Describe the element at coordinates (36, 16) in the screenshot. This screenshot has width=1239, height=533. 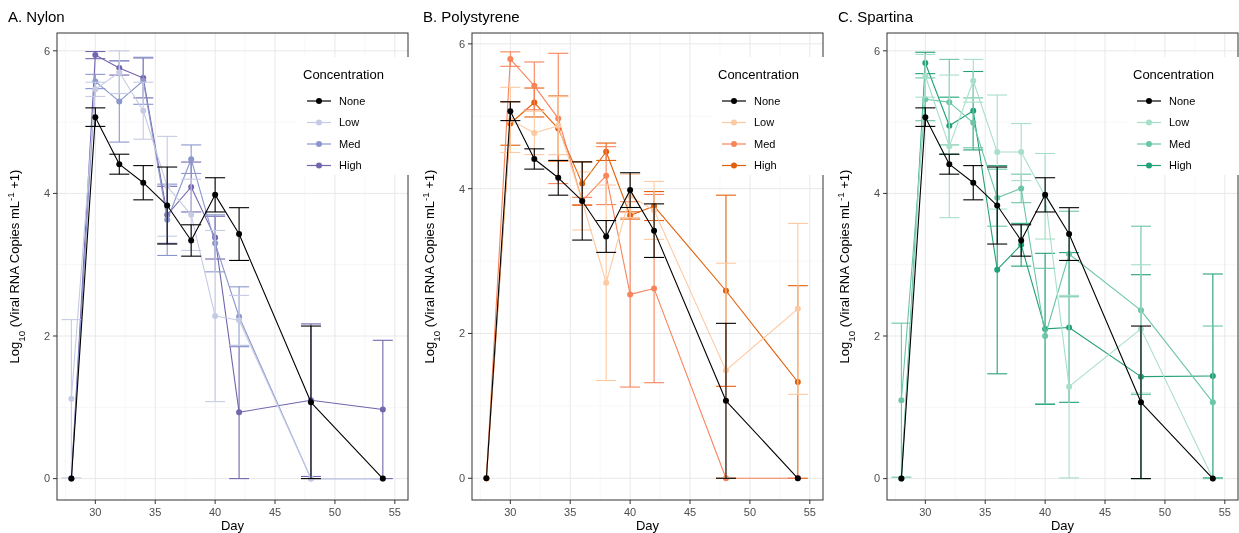
I see `chart-title: A. Nylon` at that location.